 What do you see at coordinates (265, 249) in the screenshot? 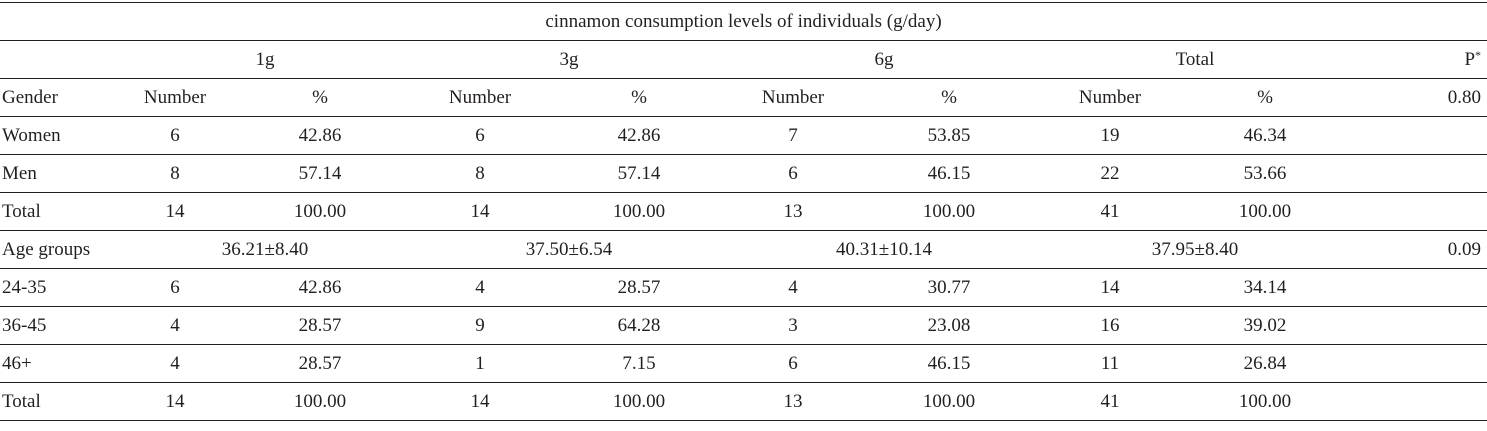
I see `age-mean-1g: 36.21±8.40` at bounding box center [265, 249].